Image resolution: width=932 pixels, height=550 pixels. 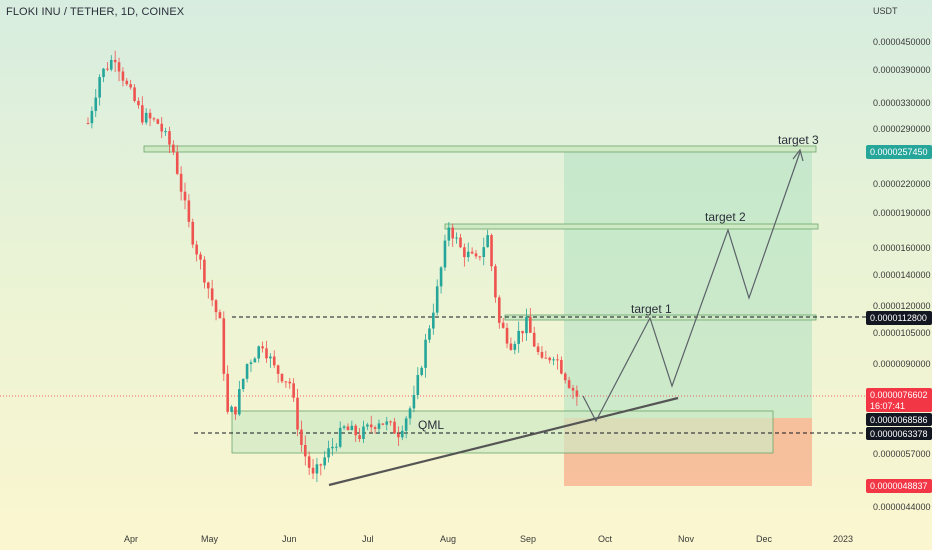 What do you see at coordinates (488, 539) in the screenshot?
I see `x-axis: Apr May Jun Jul Aug Sep Oct Nov Dec 2023` at bounding box center [488, 539].